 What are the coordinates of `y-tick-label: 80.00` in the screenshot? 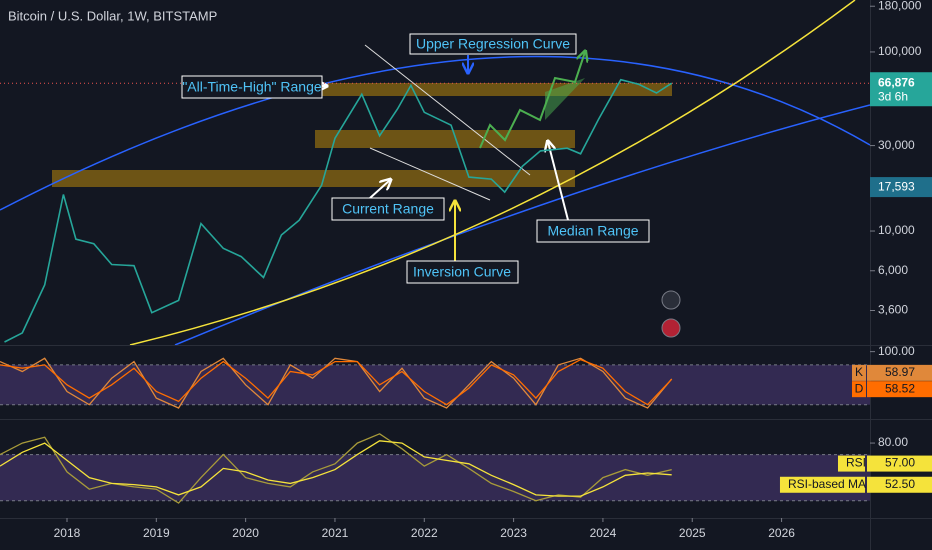 It's located at (893, 442).